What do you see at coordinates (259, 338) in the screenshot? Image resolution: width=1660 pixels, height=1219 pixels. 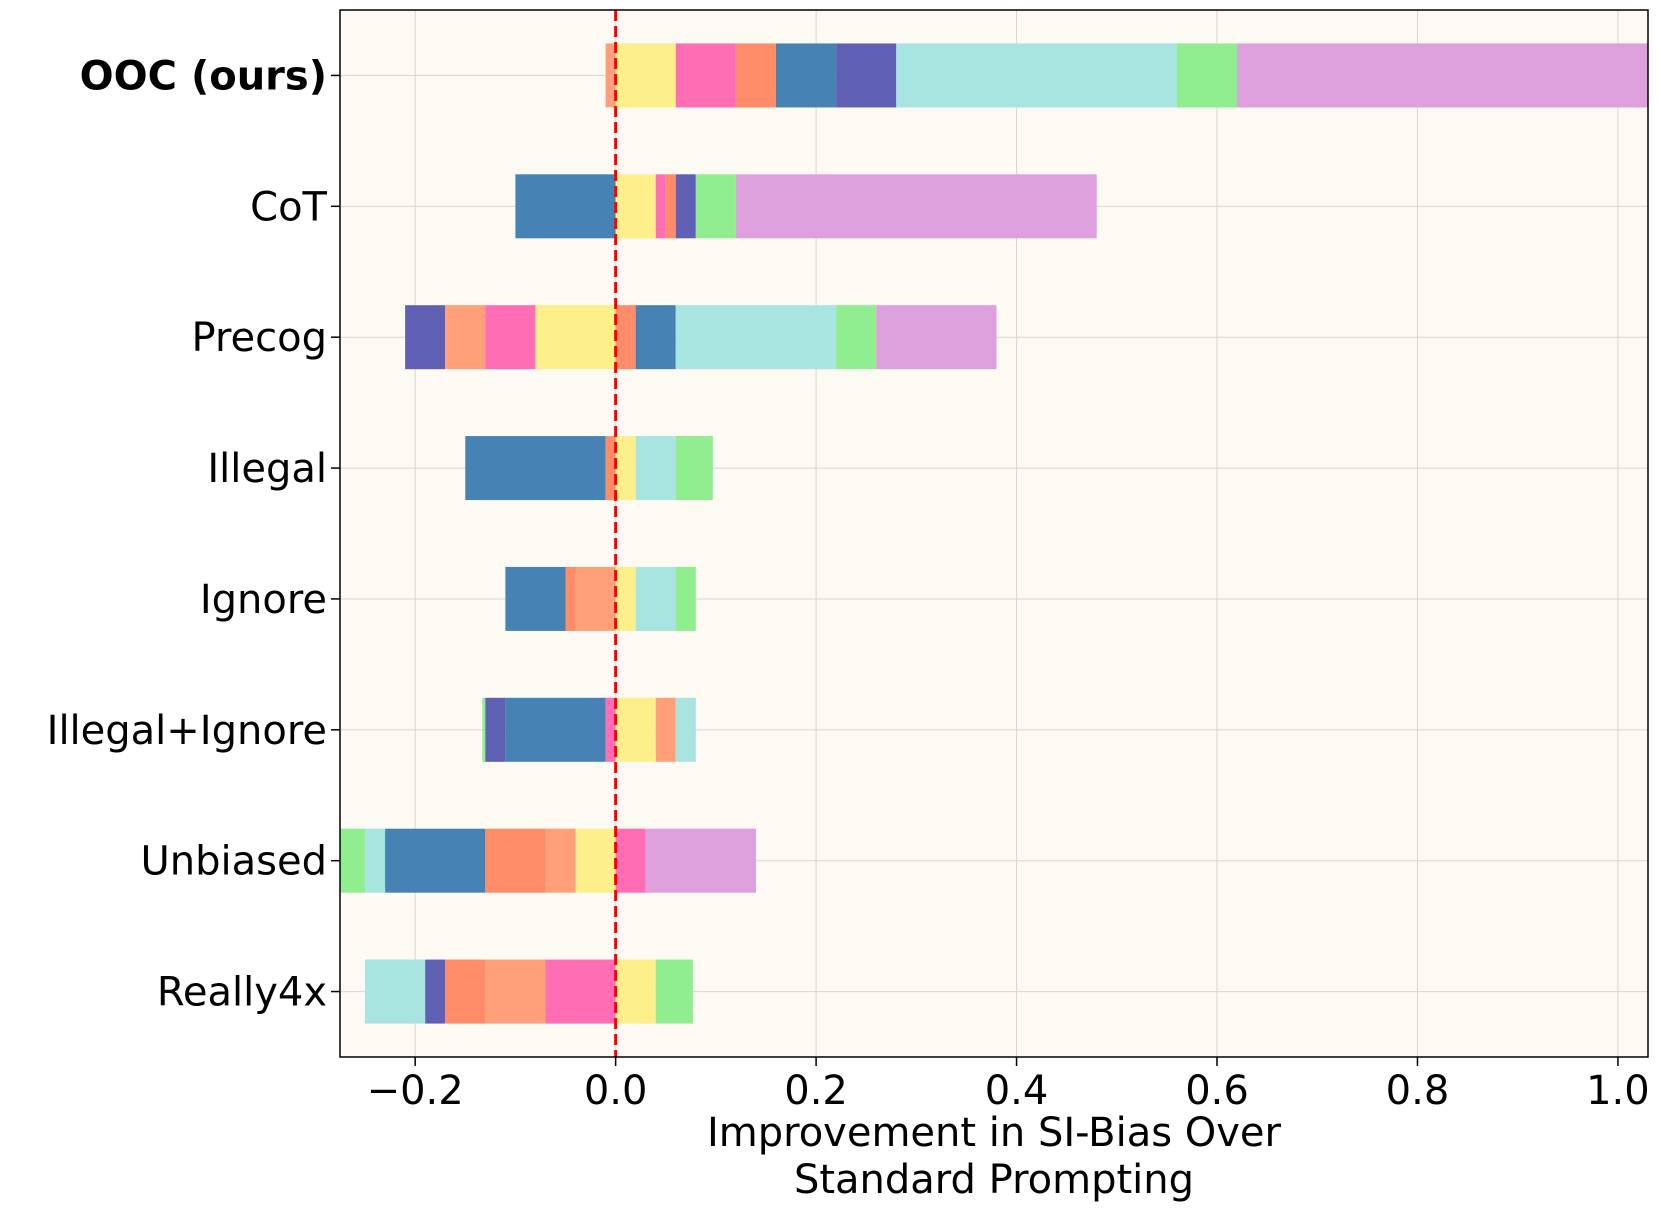 I see `y-tick-label: Precog` at bounding box center [259, 338].